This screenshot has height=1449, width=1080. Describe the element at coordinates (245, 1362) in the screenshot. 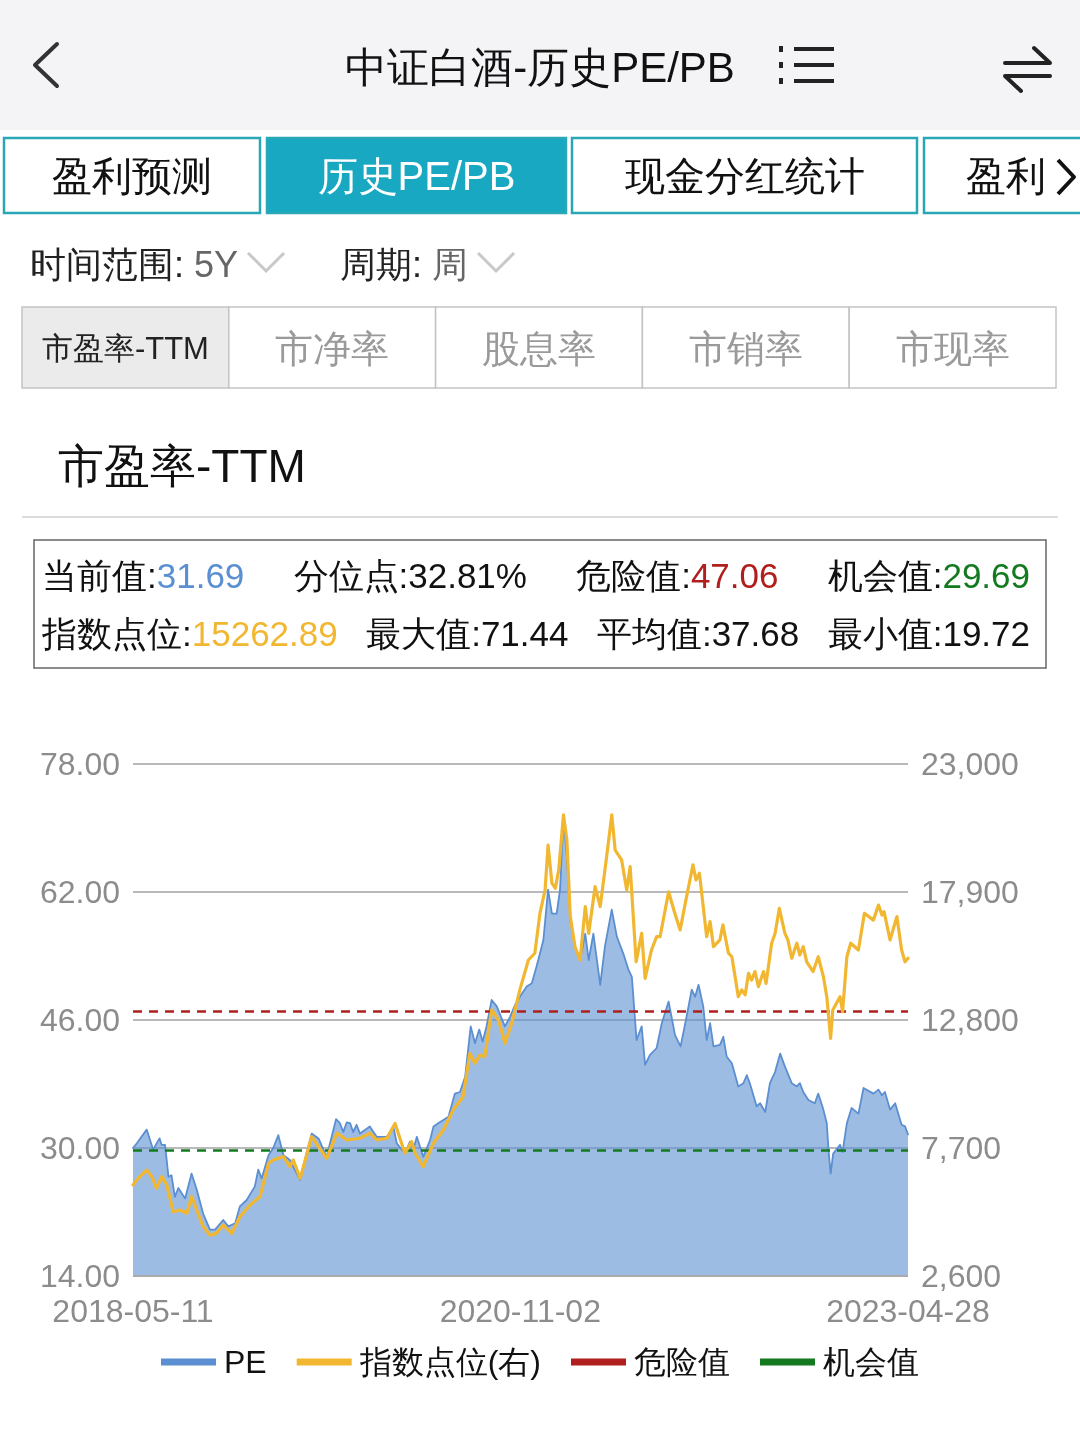

I see `legend-label: PE` at that location.